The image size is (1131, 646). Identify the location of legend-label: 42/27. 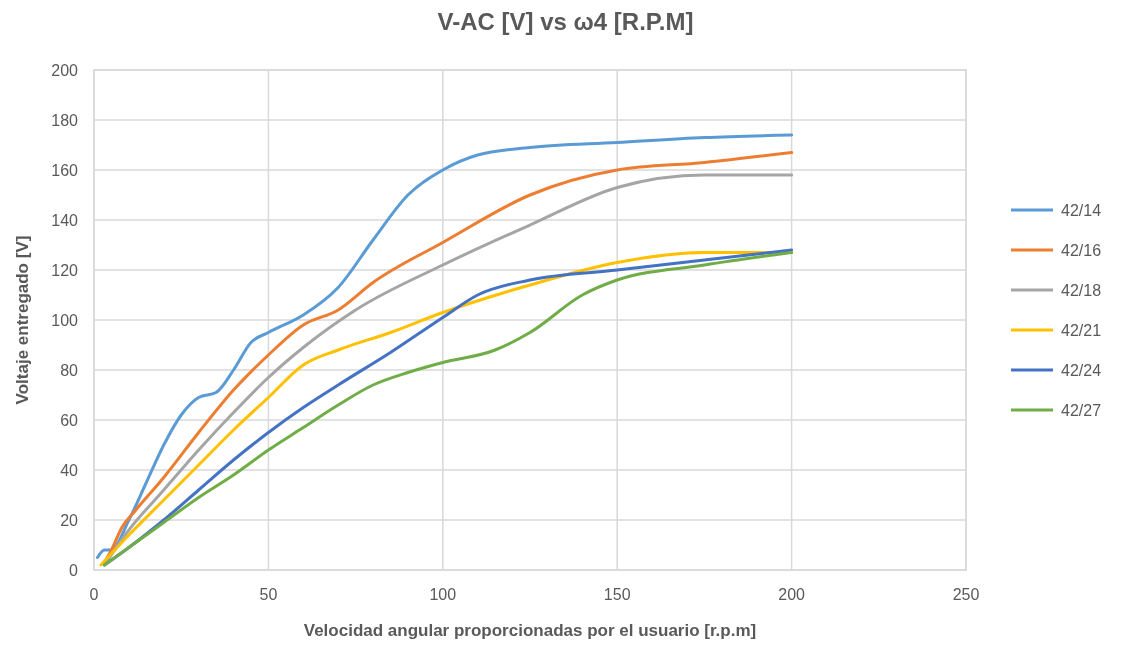
(1081, 410).